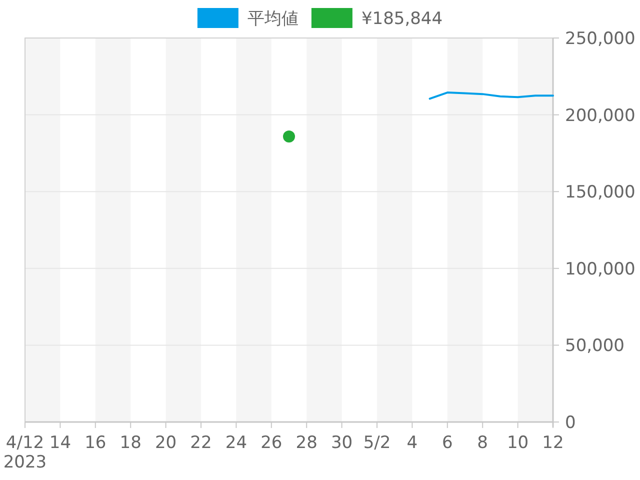 The height and width of the screenshot is (480, 640). Describe the element at coordinates (165, 443) in the screenshot. I see `x-tick-label: 20` at that location.